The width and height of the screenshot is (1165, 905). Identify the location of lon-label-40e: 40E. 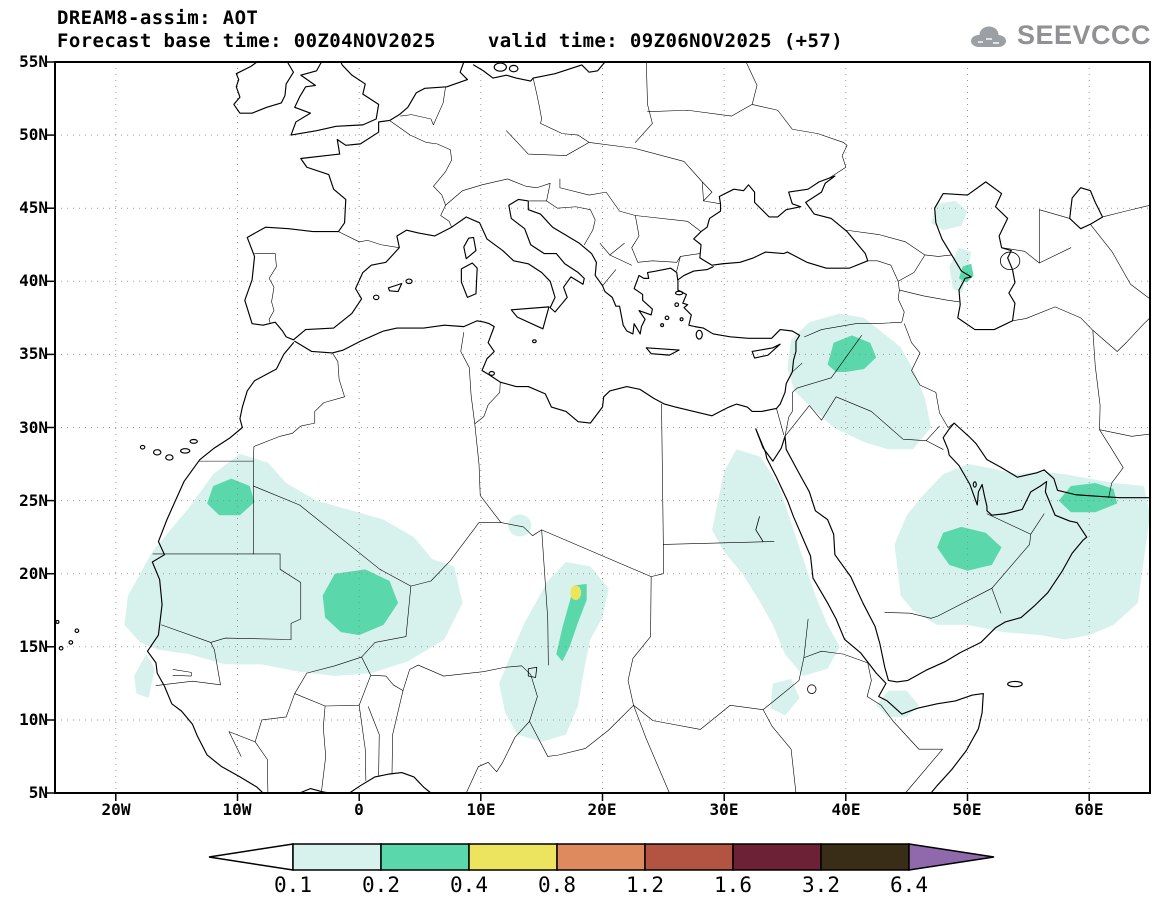
(846, 809).